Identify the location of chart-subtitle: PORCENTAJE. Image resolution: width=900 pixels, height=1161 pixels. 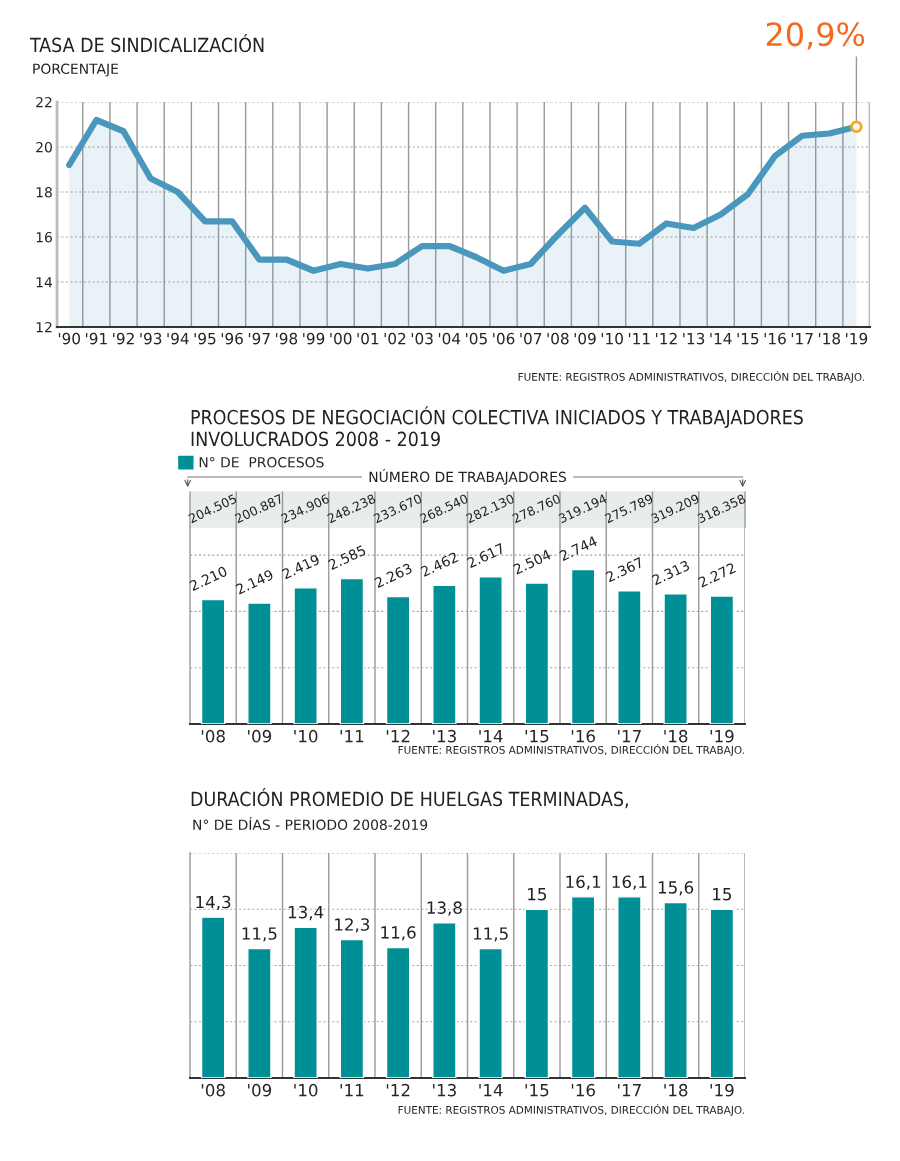
(76, 70).